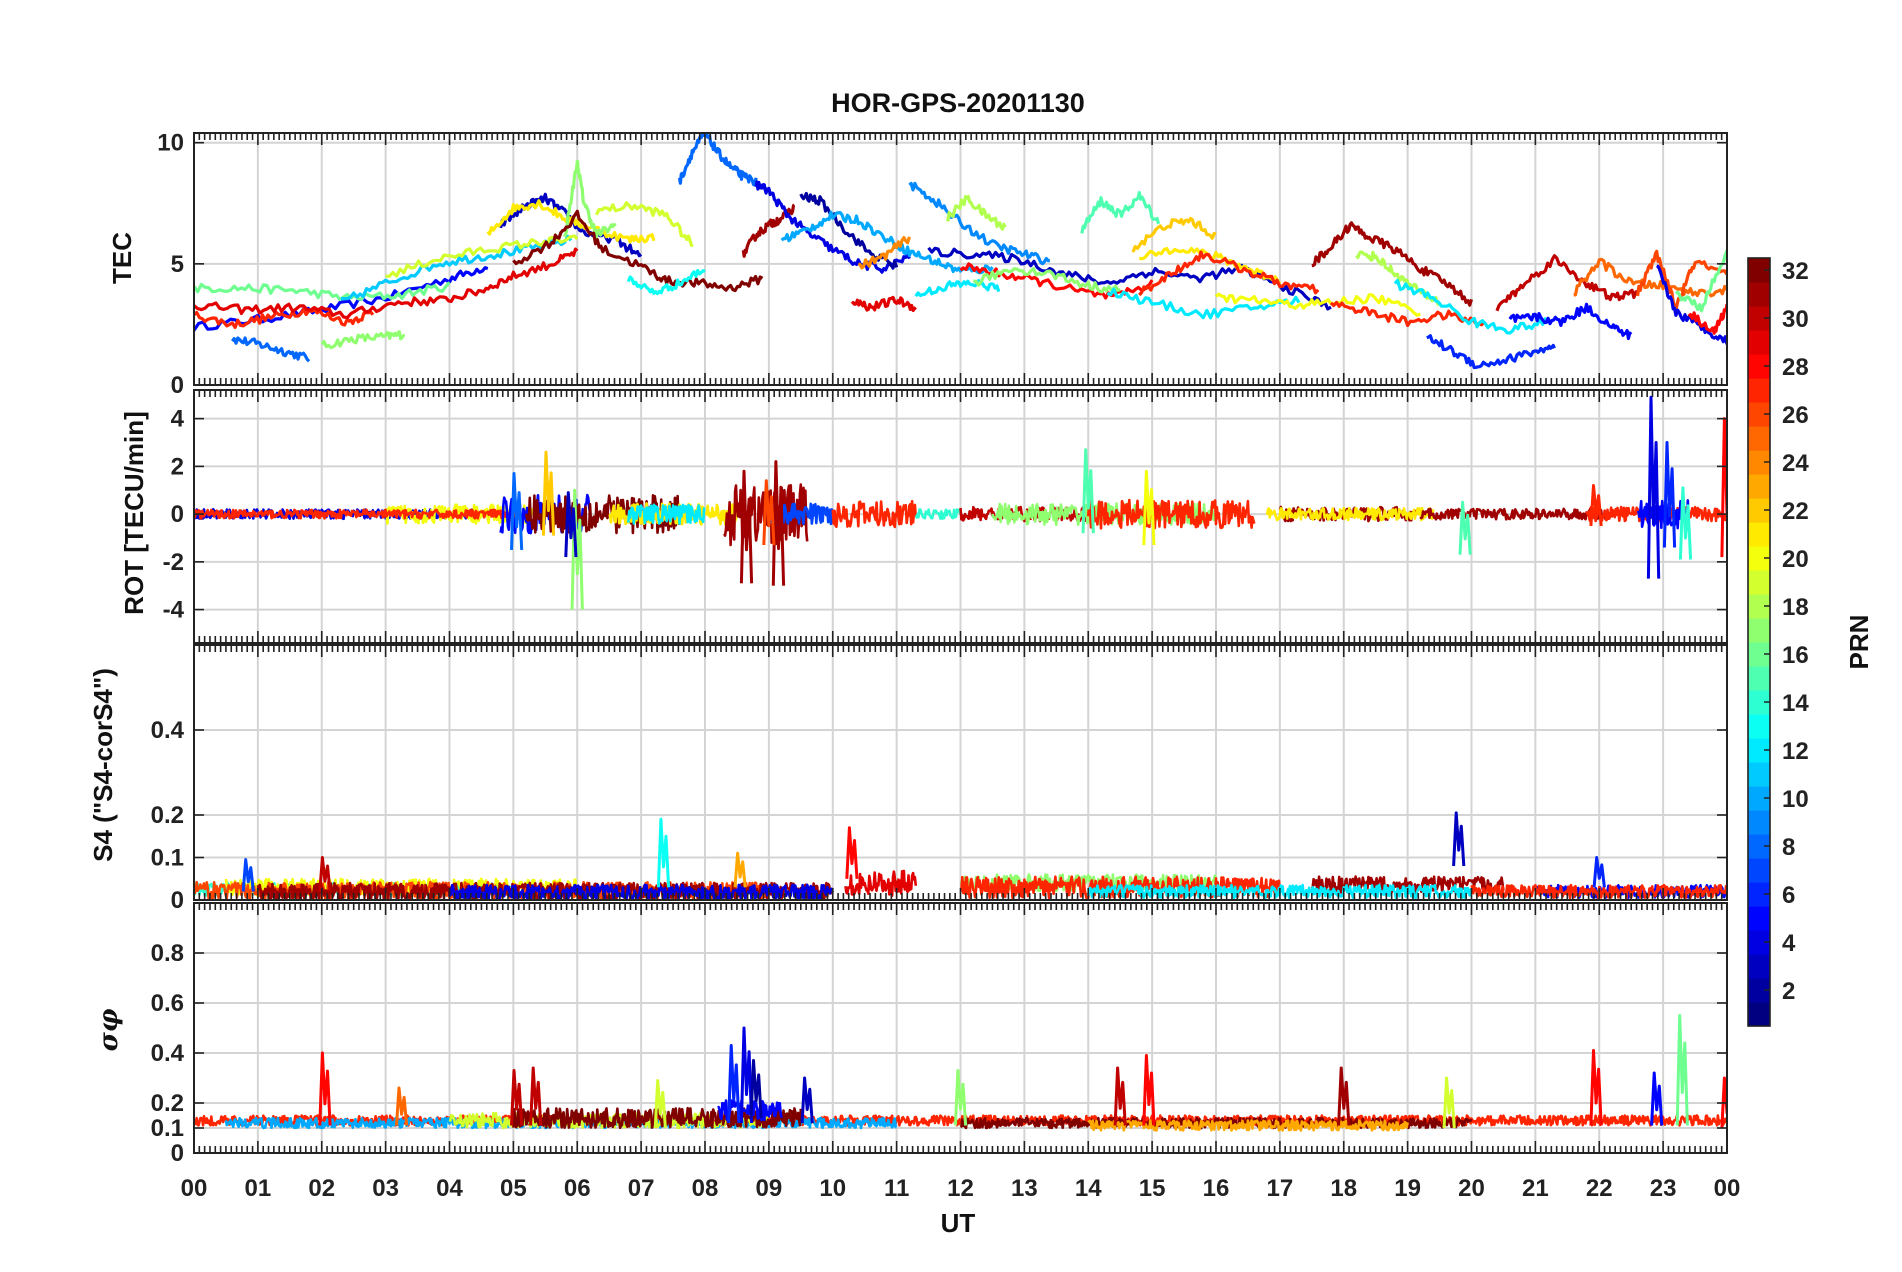 Image resolution: width=1902 pixels, height=1272 pixels. Describe the element at coordinates (177, 466) in the screenshot. I see `ytick-label-rot: 2` at that location.